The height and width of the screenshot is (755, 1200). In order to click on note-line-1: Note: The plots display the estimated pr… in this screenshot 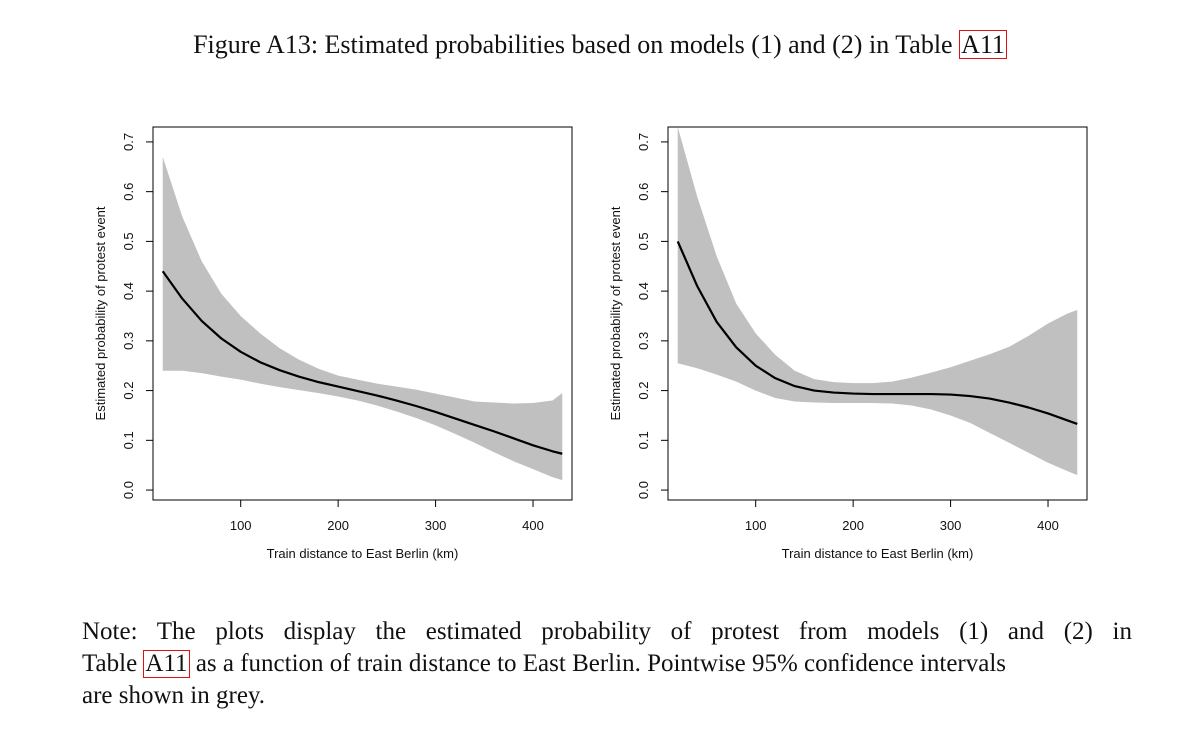, I will do `click(607, 631)`.